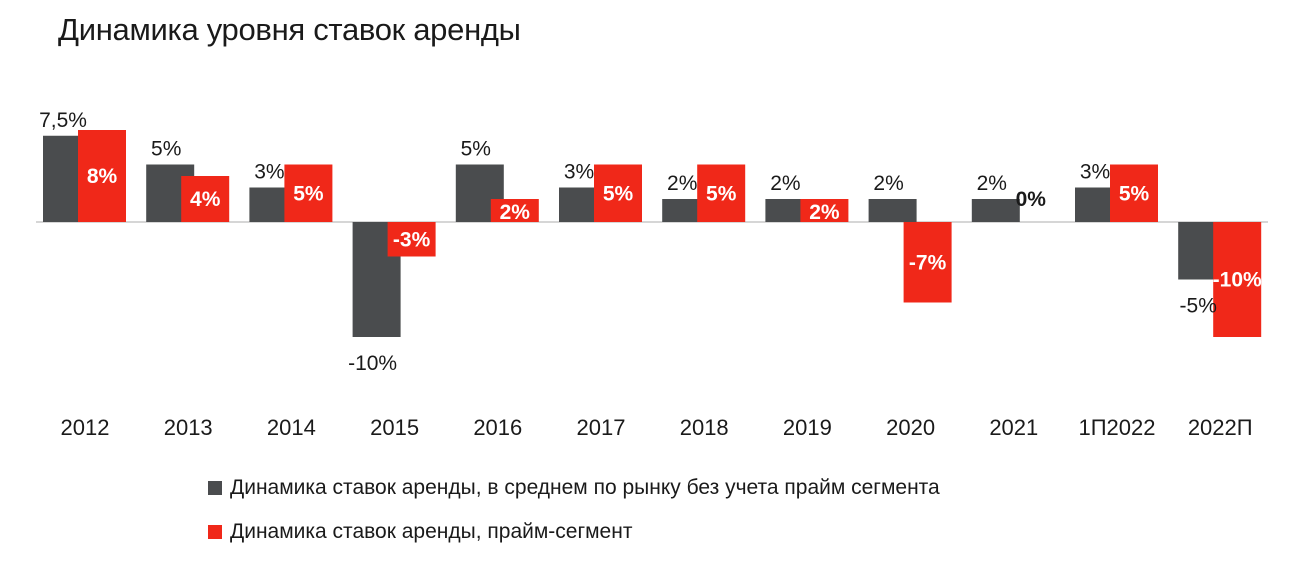  What do you see at coordinates (704, 427) in the screenshot?
I see `x-tick-label-2018: 2018` at bounding box center [704, 427].